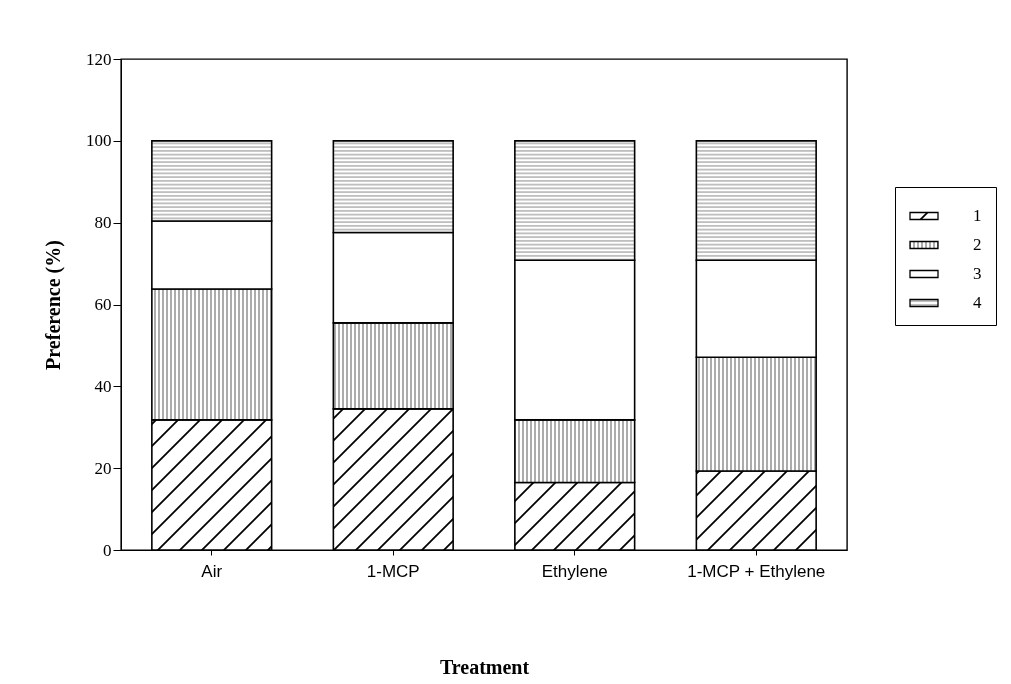  Describe the element at coordinates (99, 59) in the screenshot. I see `y-tick-label: 120` at that location.